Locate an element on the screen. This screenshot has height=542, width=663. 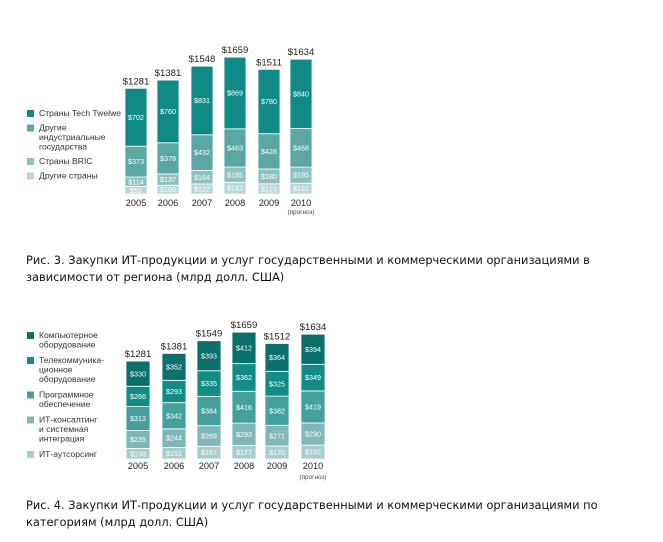
fig4-year-label-2007: 2007 is located at coordinates (209, 466).